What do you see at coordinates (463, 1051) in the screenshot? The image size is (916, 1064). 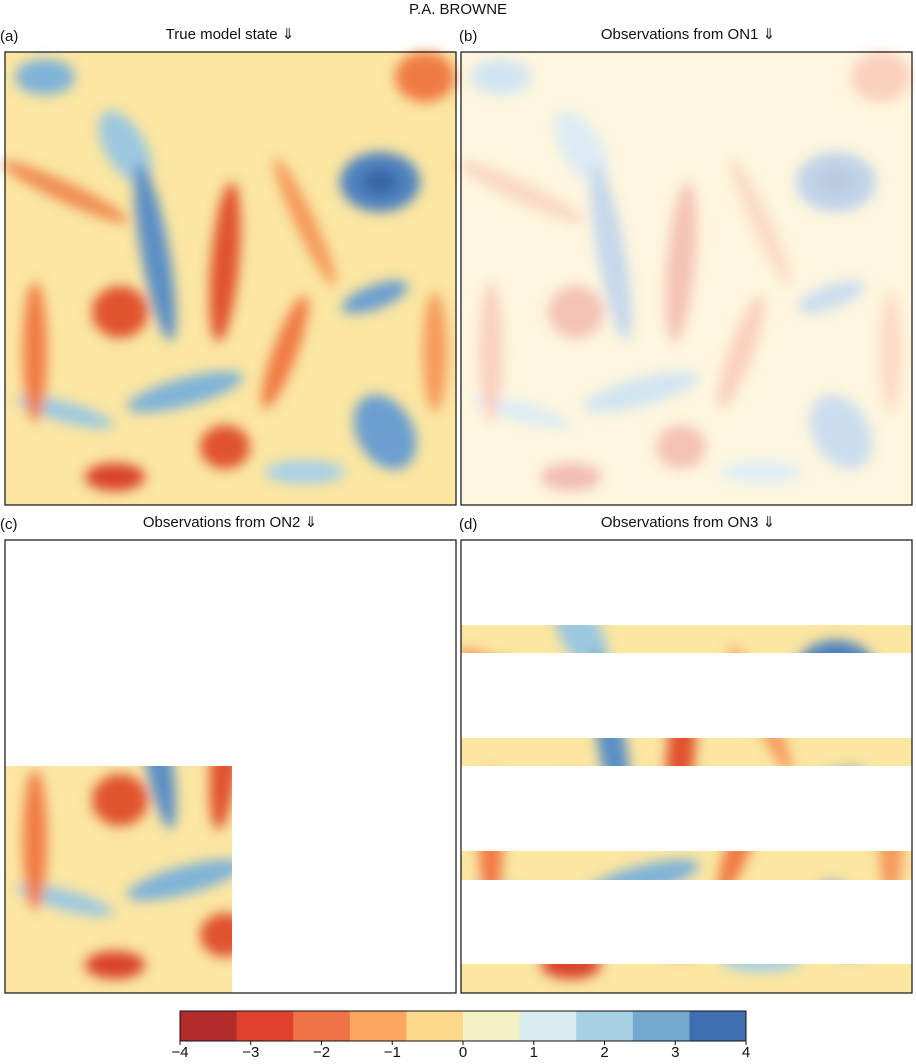 I see `tick-label: 0` at bounding box center [463, 1051].